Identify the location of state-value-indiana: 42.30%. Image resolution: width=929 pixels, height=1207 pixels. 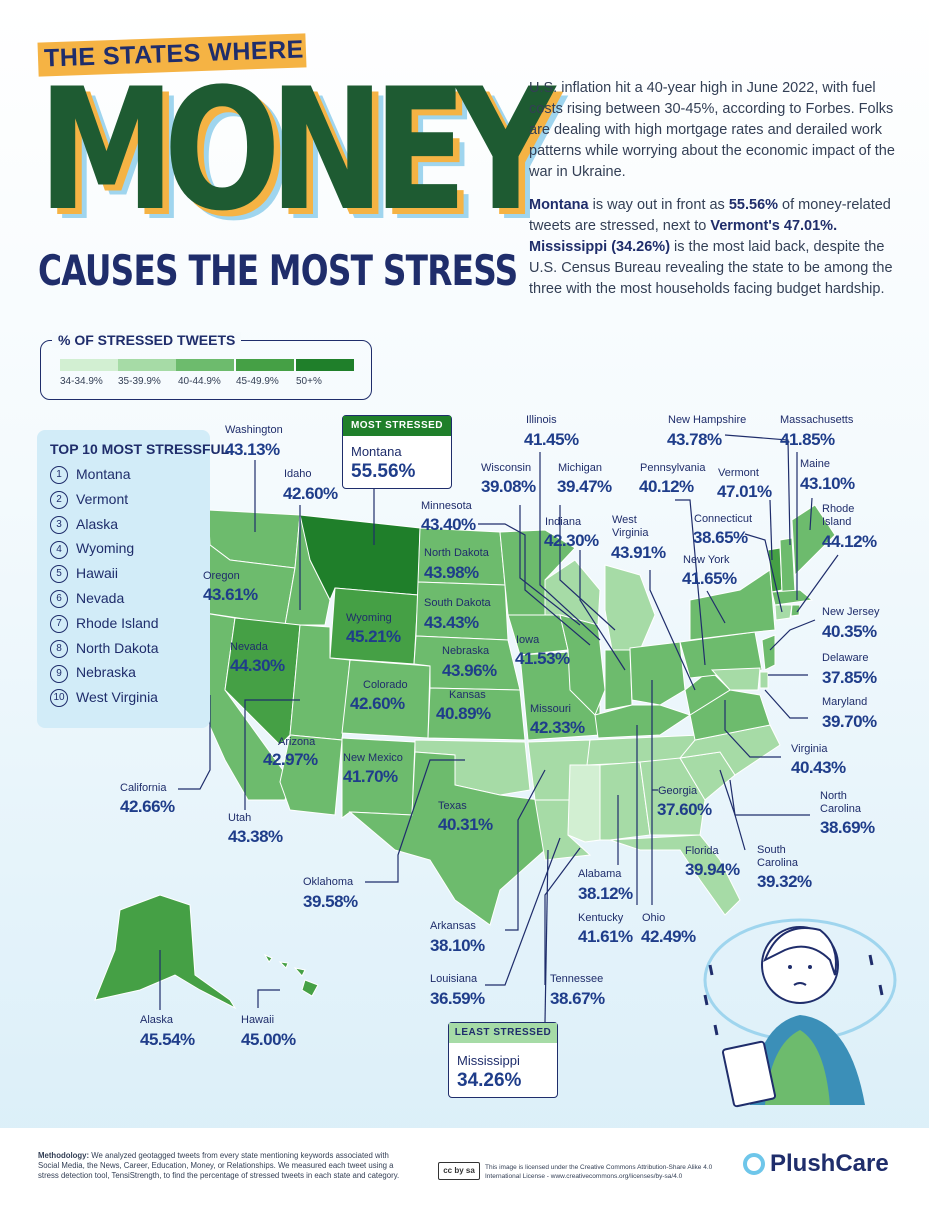
(571, 540).